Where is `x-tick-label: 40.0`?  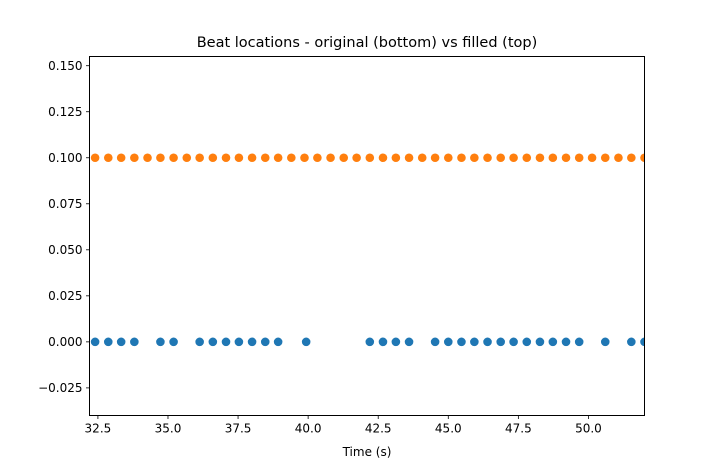 x-tick-label: 40.0 is located at coordinates (308, 429).